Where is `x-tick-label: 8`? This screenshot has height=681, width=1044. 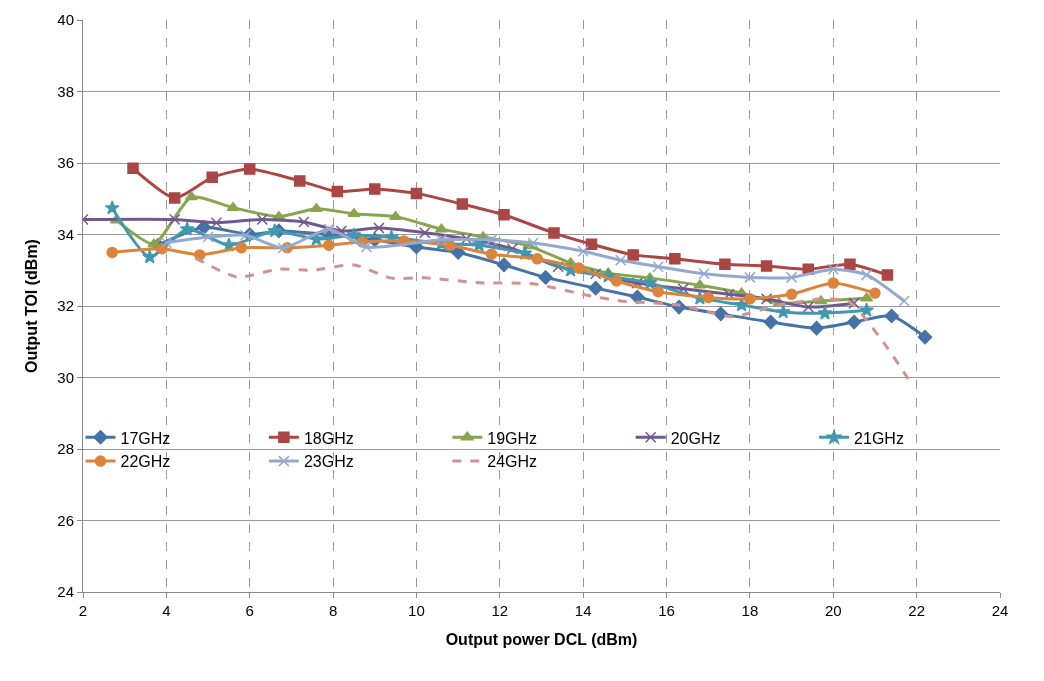 x-tick-label: 8 is located at coordinates (333, 610).